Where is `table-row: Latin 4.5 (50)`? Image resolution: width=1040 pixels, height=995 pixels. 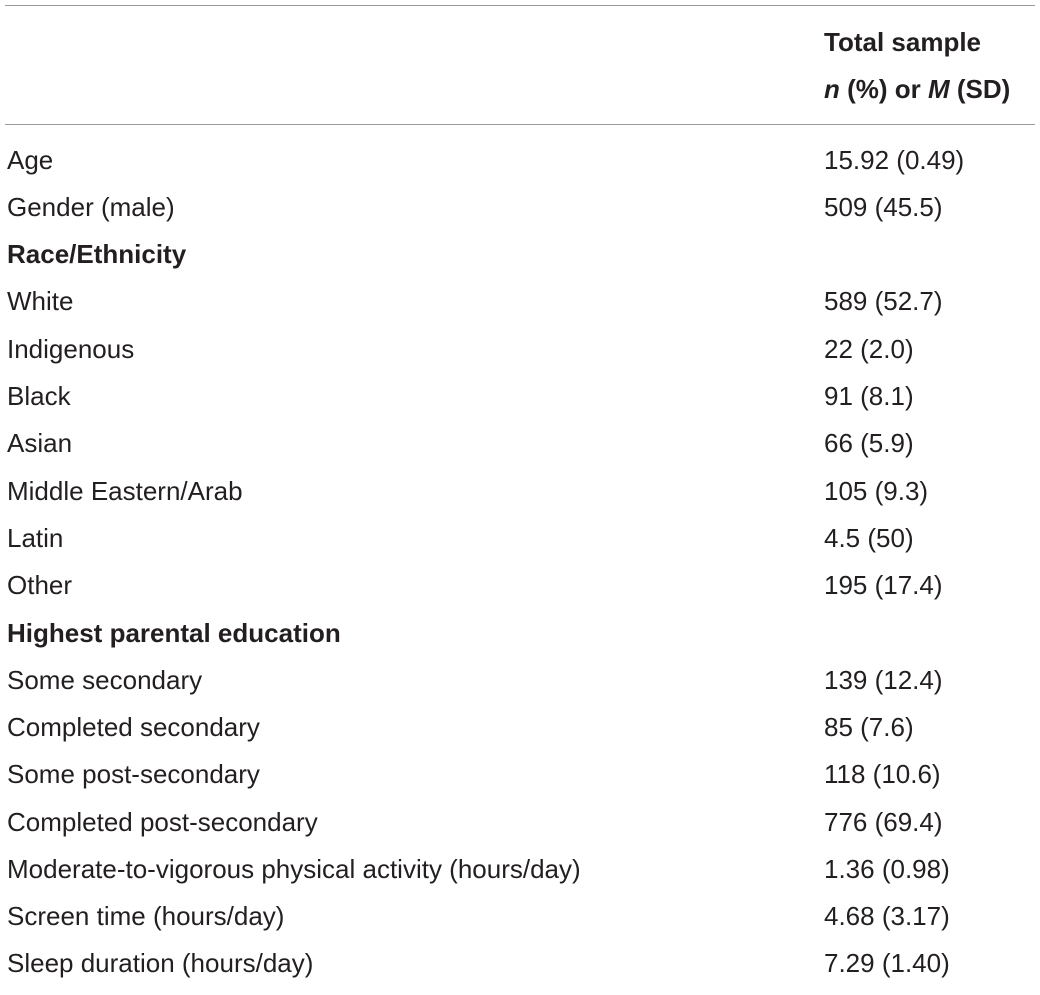
table-row: Latin 4.5 (50) is located at coordinates (520, 546).